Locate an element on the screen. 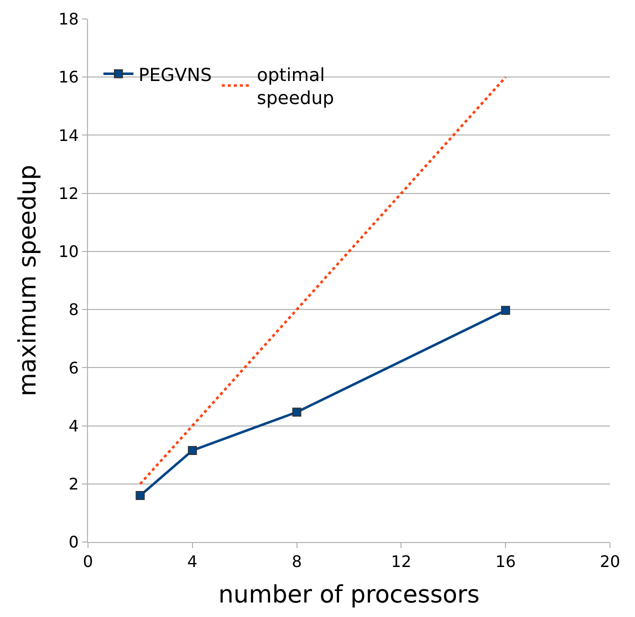  y-axis-title: maximum speedup is located at coordinates (28, 280).